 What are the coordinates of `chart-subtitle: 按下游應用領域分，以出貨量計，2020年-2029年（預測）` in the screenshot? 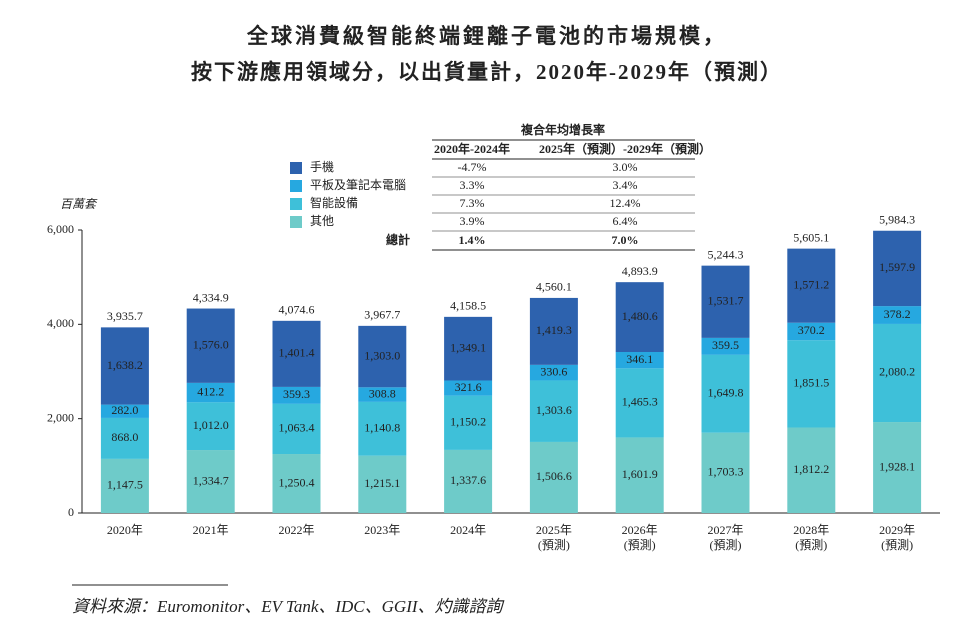 It's located at (487, 72).